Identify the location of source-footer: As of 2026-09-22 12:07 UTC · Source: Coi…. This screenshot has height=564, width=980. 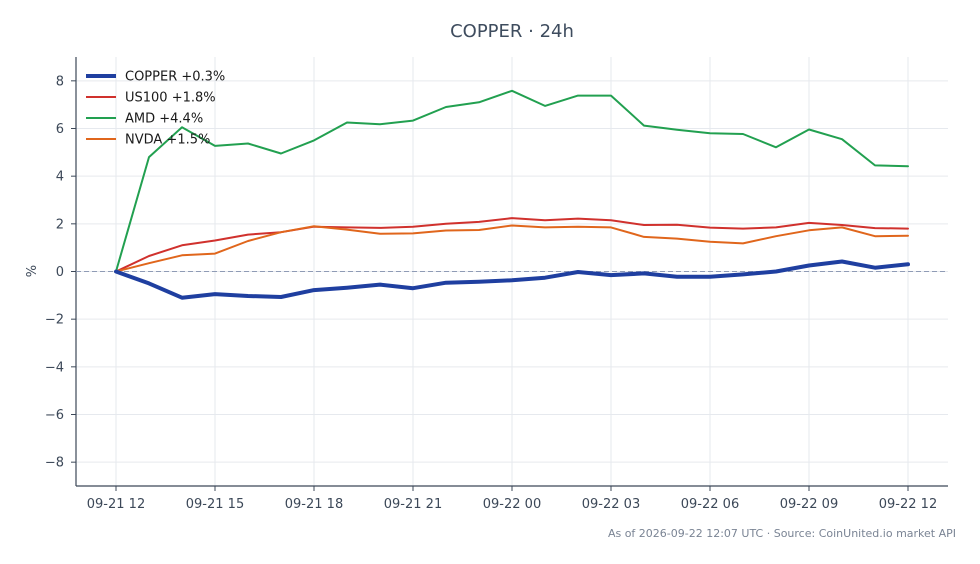
(782, 533).